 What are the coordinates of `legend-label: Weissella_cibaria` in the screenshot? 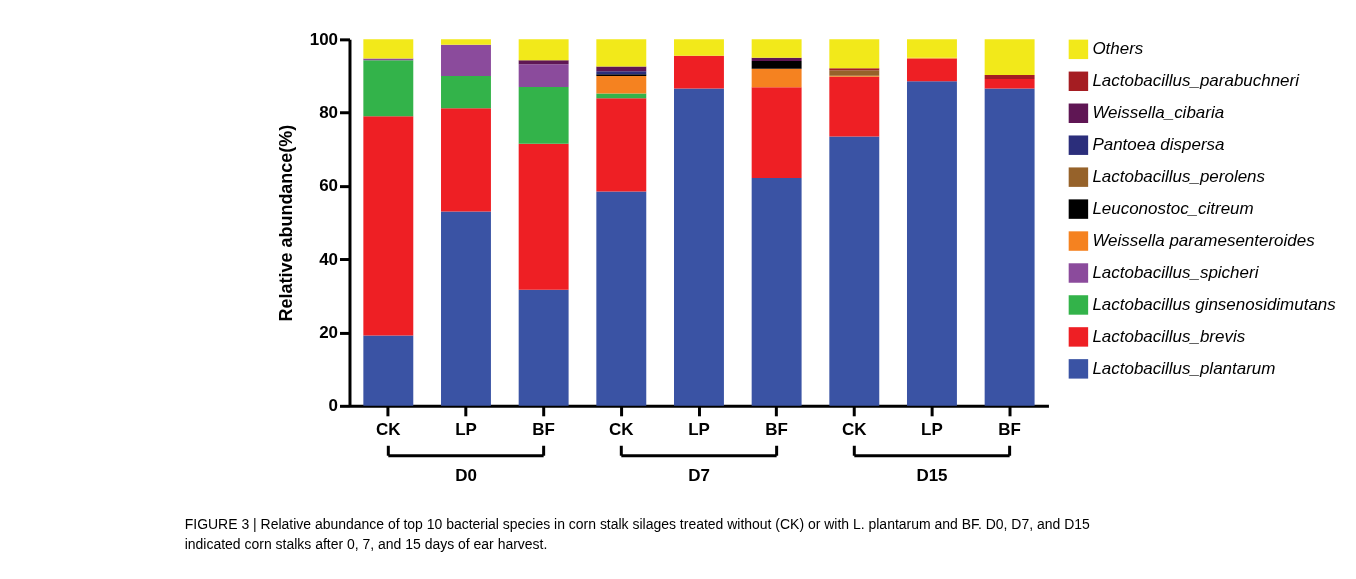 It's located at (1158, 113).